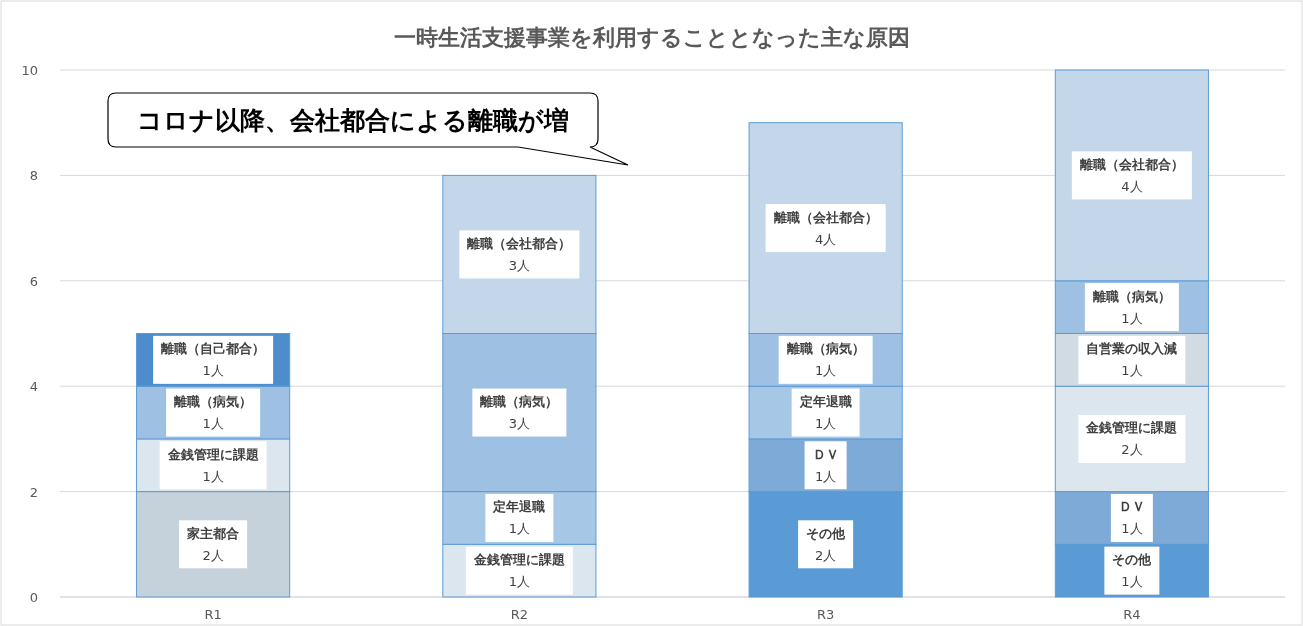  What do you see at coordinates (651, 37) in the screenshot?
I see `chart-title: 一時生活支援事業を利用することとなった主な原因` at bounding box center [651, 37].